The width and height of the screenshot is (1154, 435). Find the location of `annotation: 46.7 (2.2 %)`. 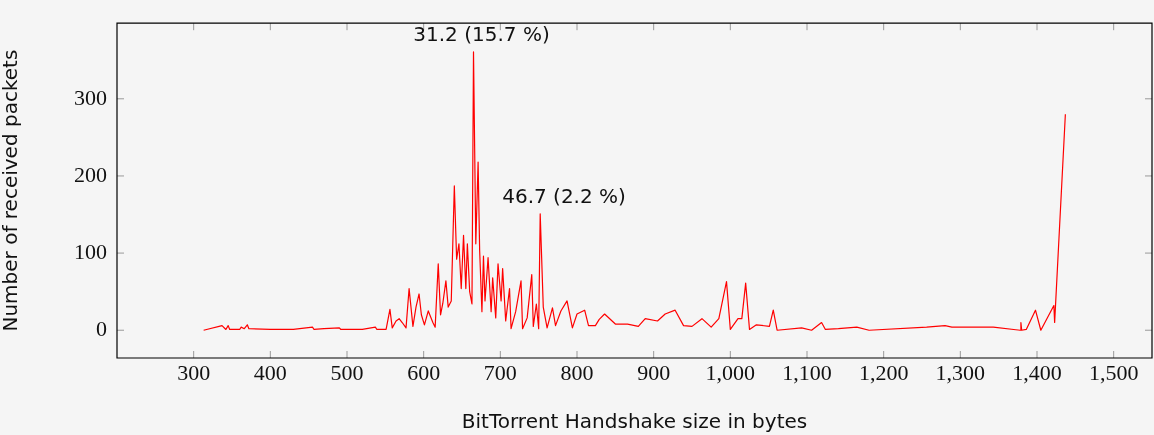

annotation: 46.7 (2.2 %) is located at coordinates (564, 195).